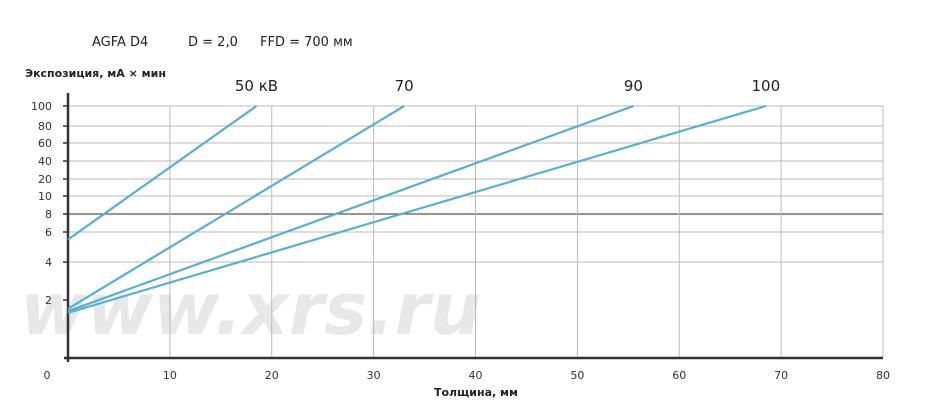  What do you see at coordinates (250, 309) in the screenshot?
I see `watermark: www.xrs.ru` at bounding box center [250, 309].